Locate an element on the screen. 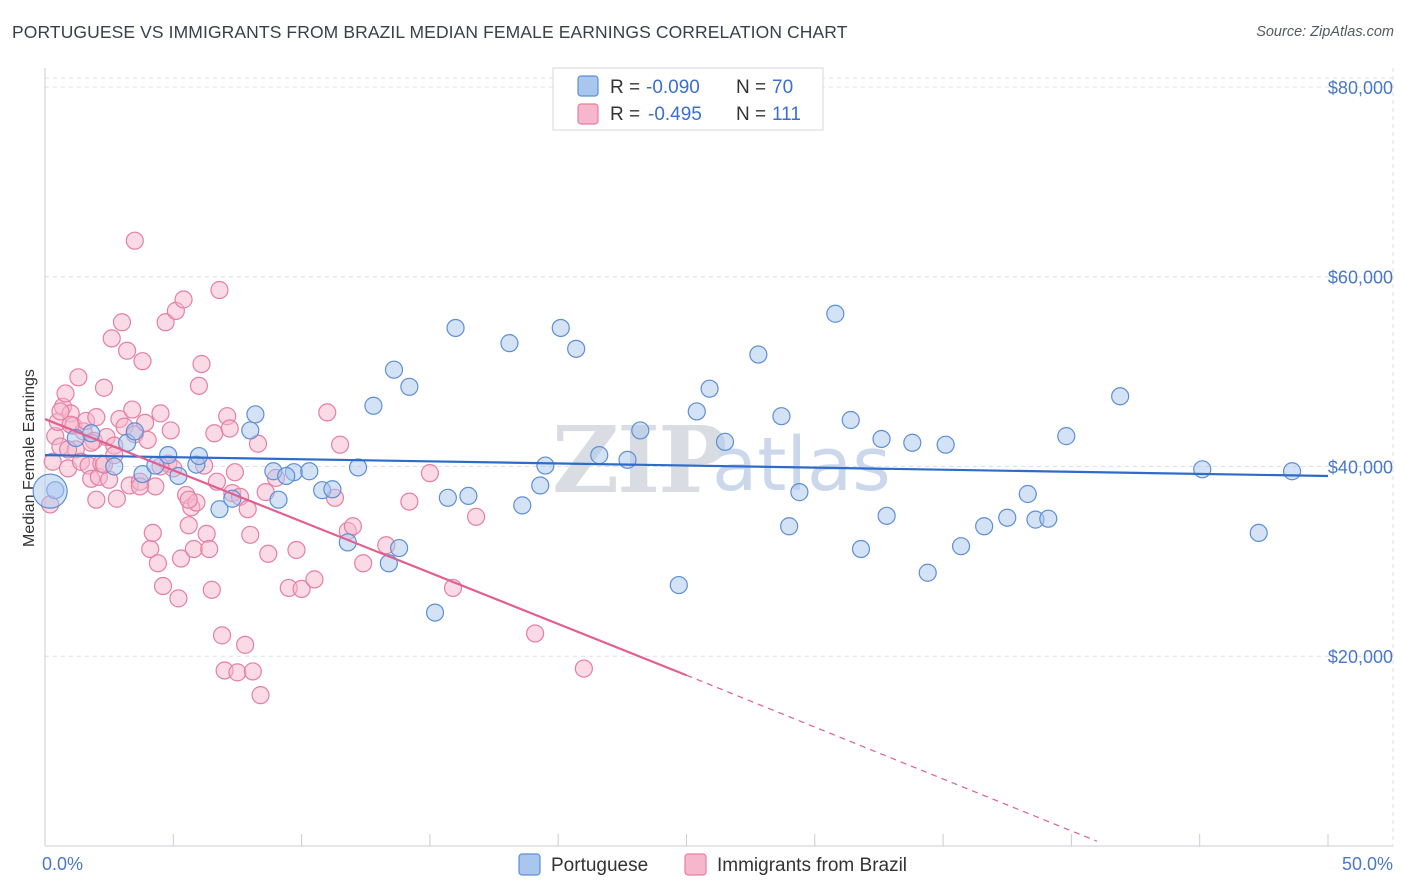 The image size is (1406, 892). legend-n-value-brazil: 111 is located at coordinates (786, 114).